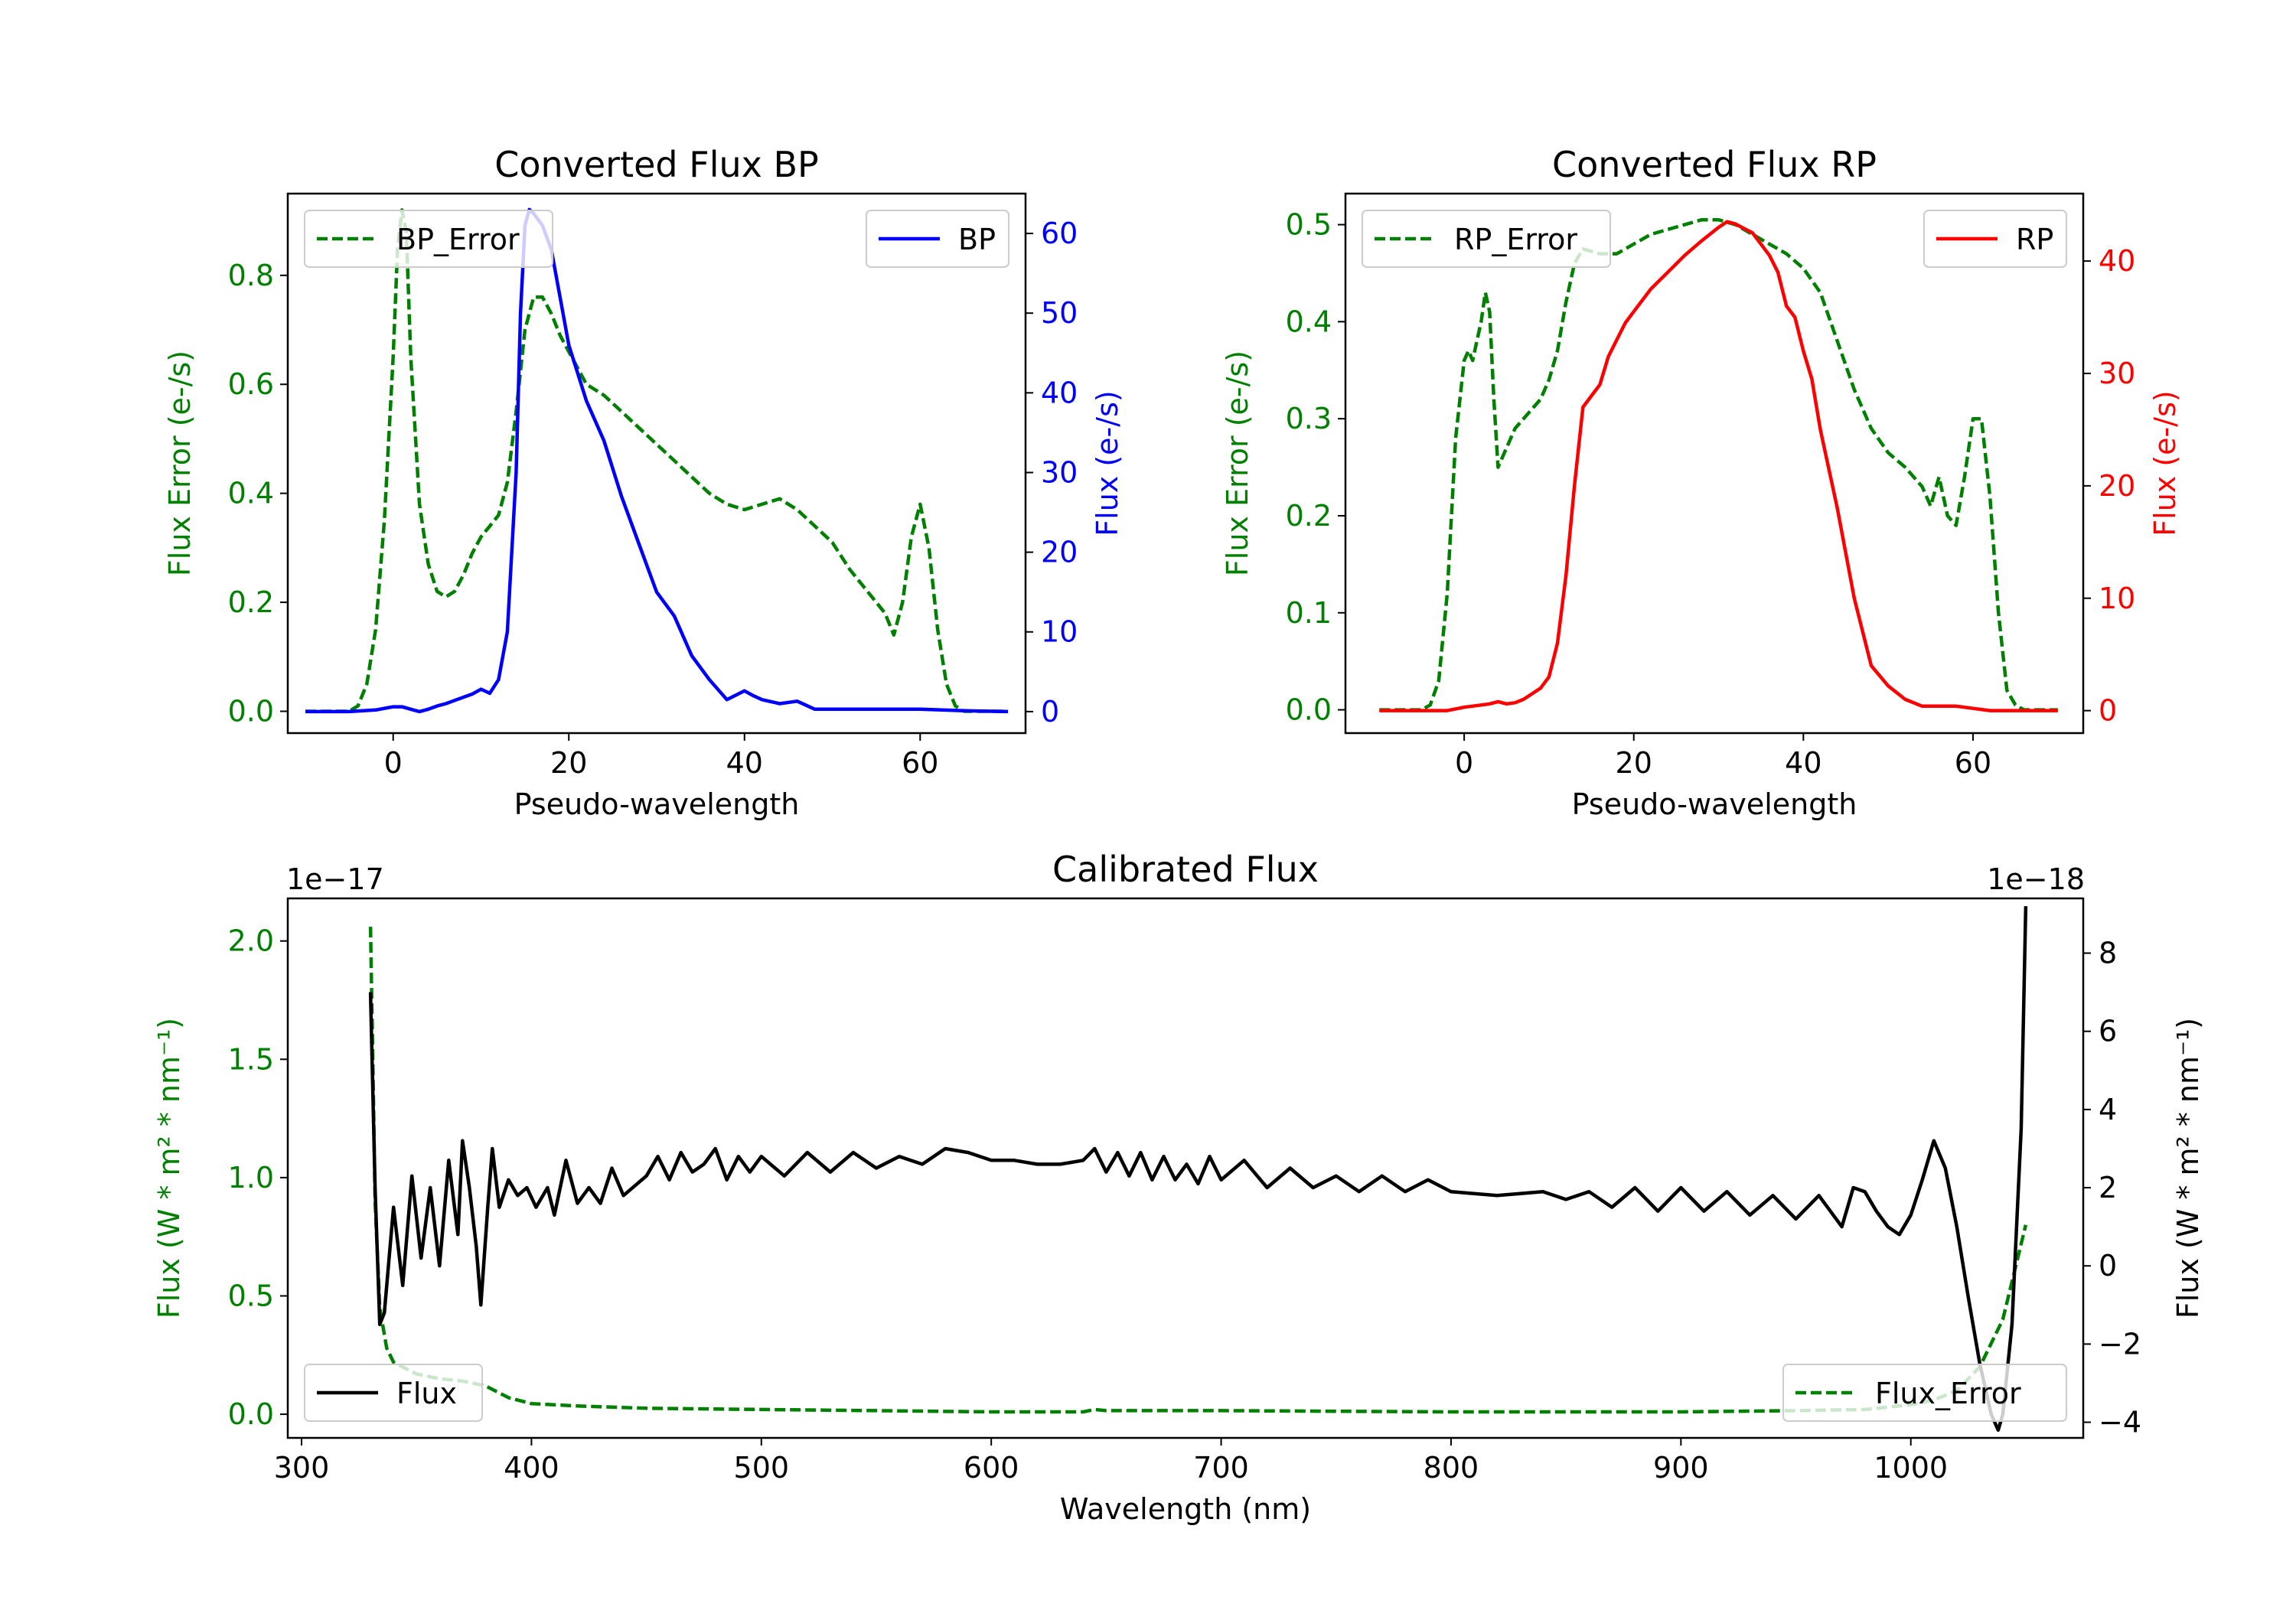 The height and width of the screenshot is (1607, 2296). I want to click on series-line-rp, so click(1718, 466).